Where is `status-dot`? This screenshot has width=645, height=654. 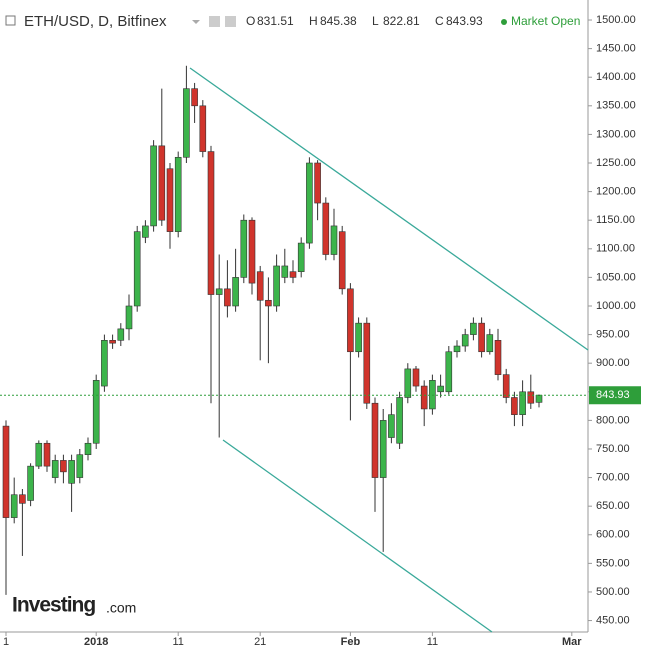 status-dot is located at coordinates (504, 22).